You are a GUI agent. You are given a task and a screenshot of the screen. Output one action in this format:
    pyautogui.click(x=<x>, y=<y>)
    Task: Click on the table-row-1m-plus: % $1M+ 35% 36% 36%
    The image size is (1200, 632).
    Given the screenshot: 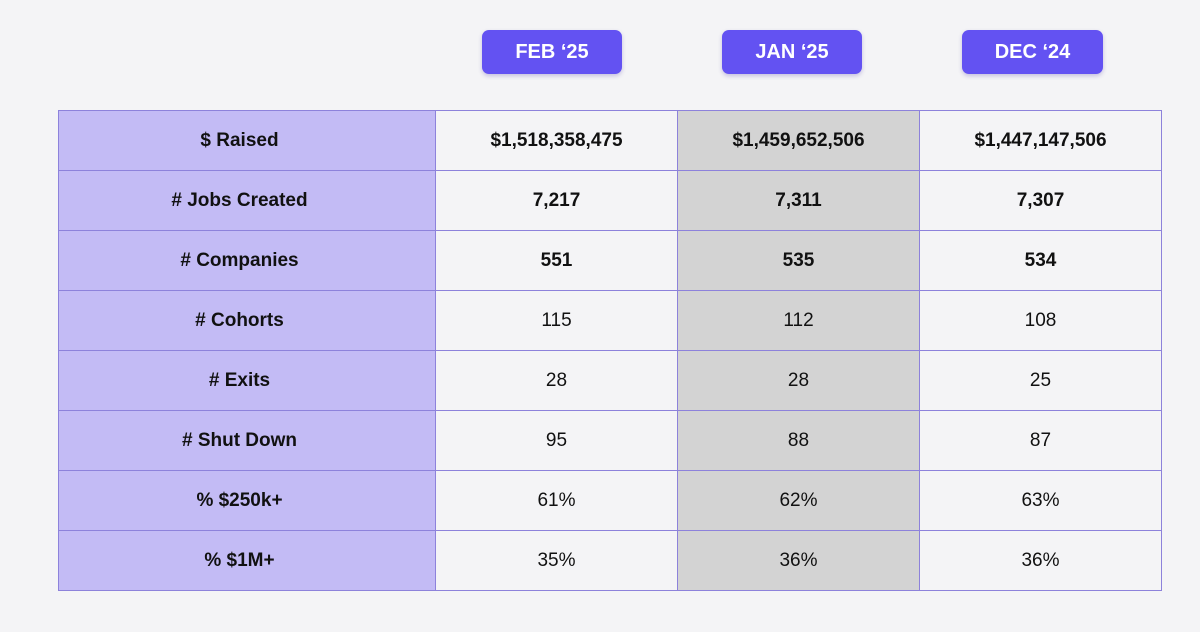 What is the action you would take?
    pyautogui.click(x=610, y=560)
    